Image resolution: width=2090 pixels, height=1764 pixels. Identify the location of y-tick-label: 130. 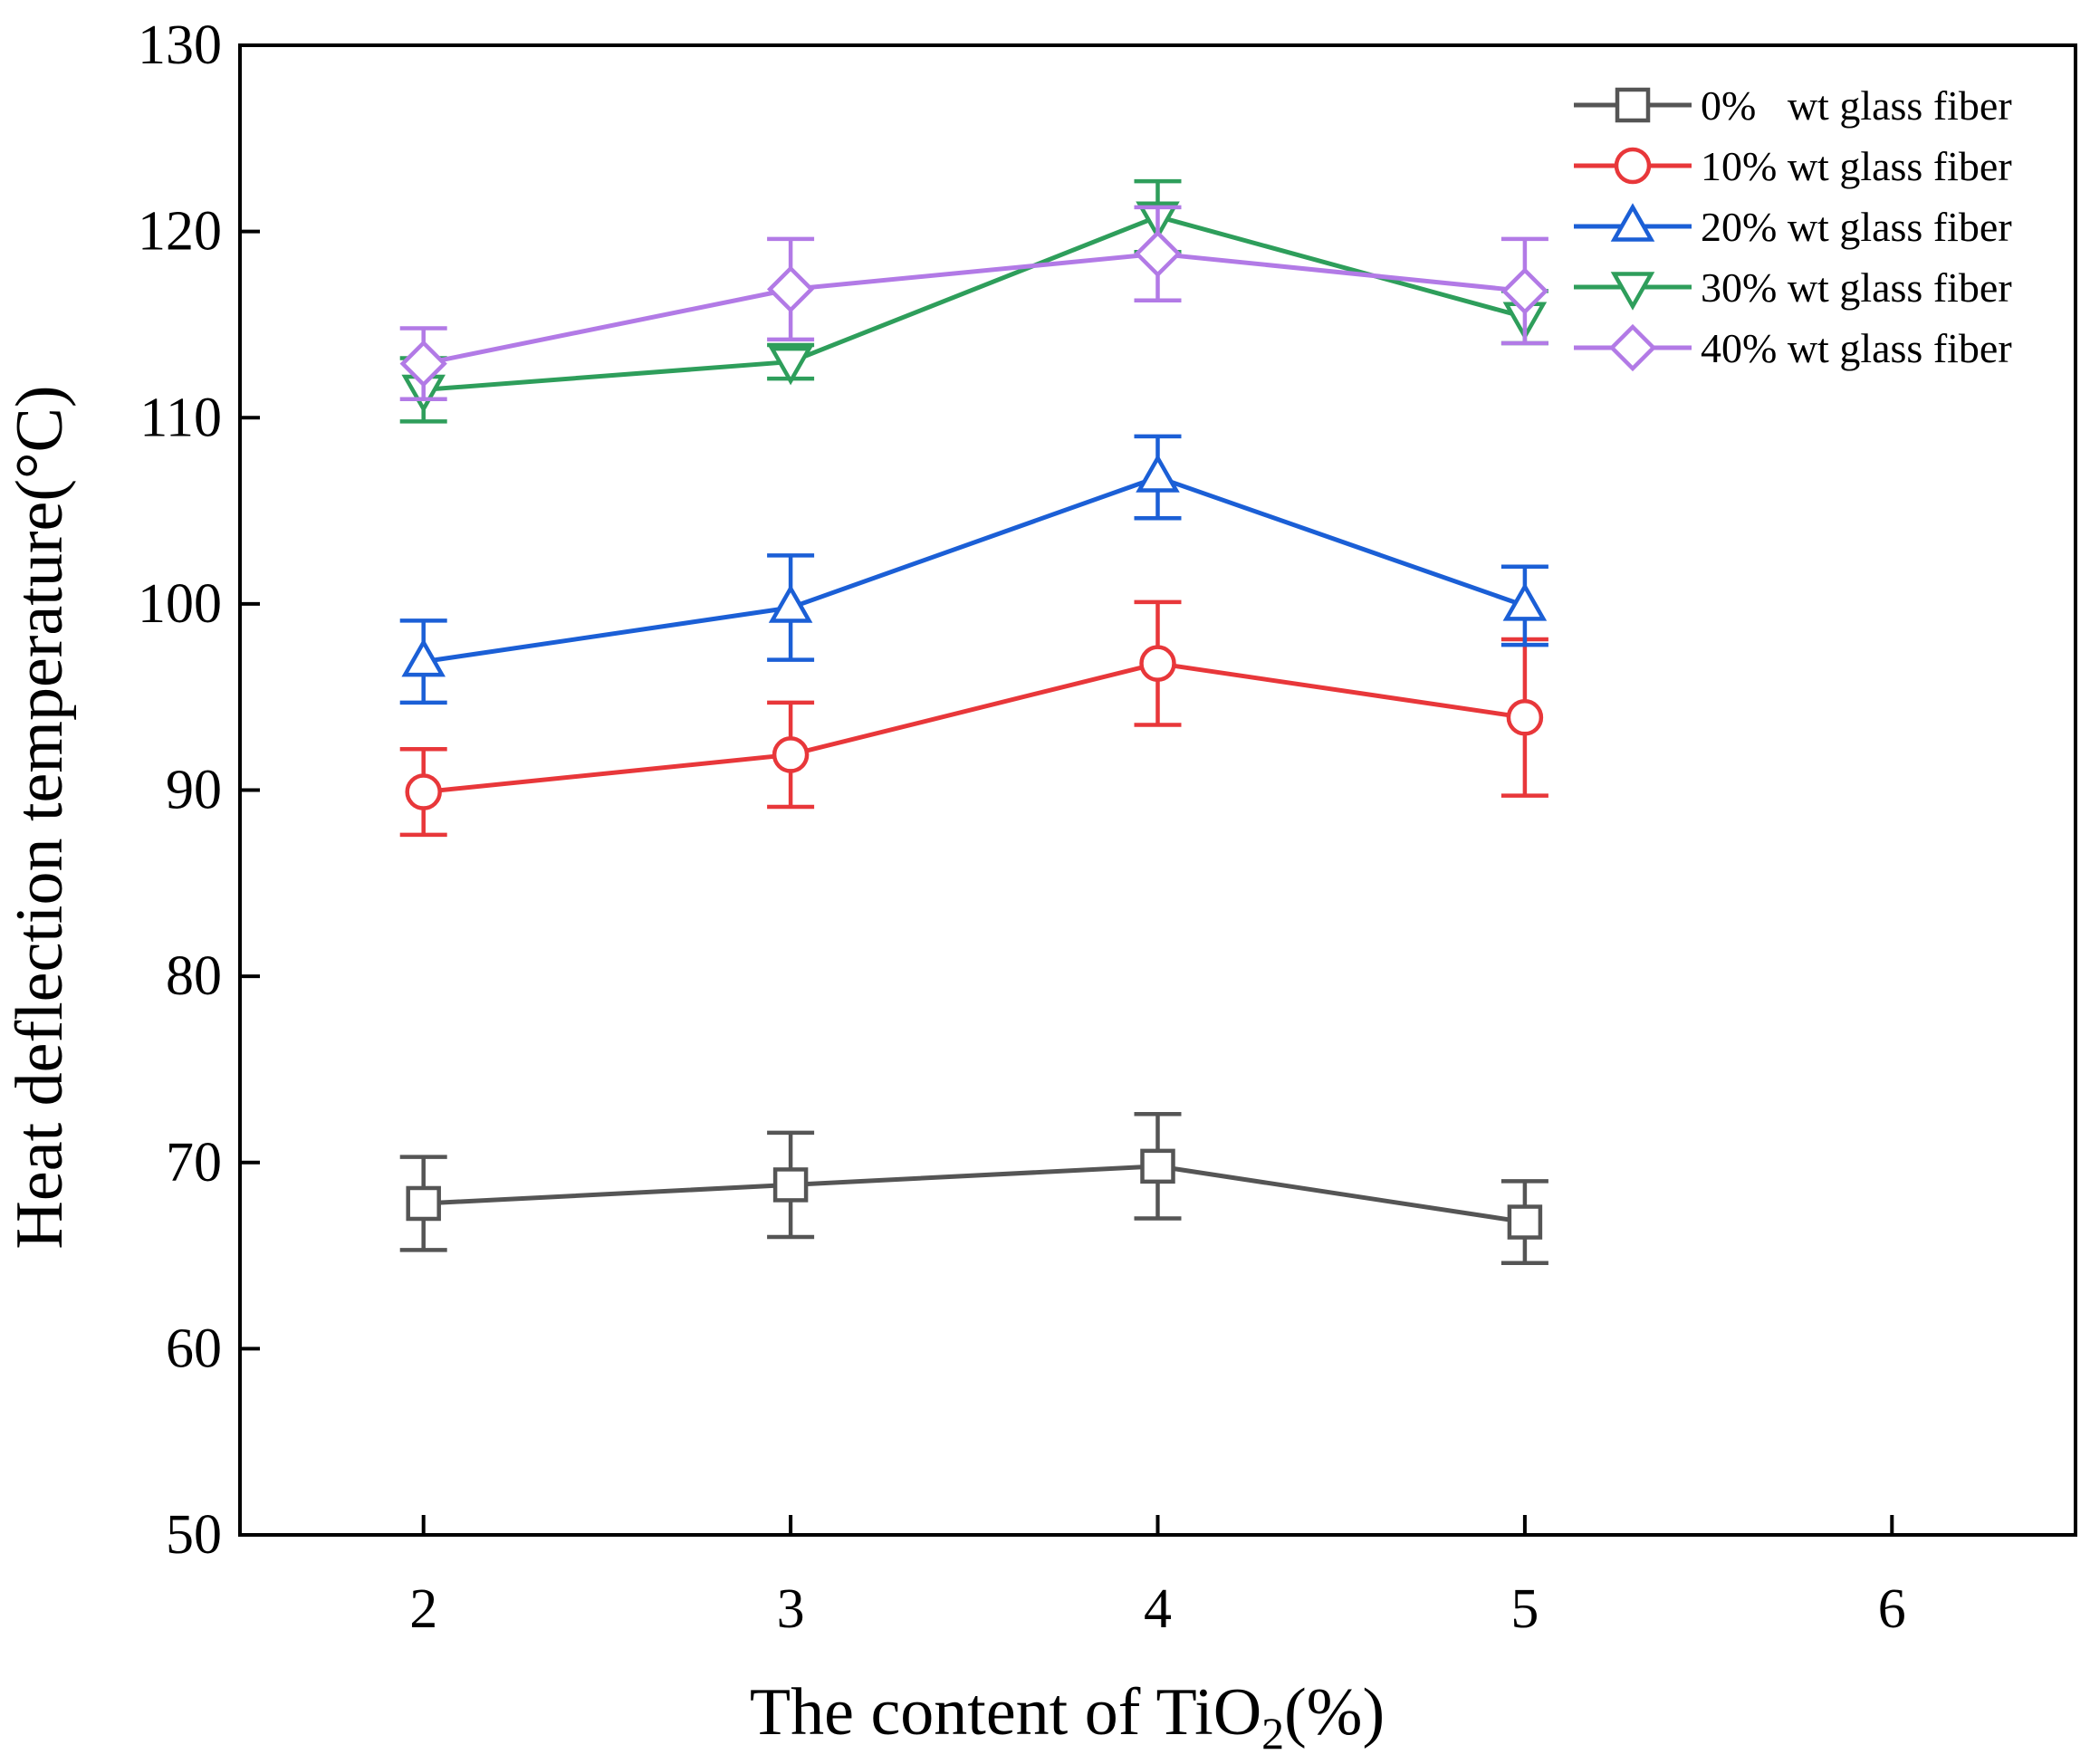
(180, 45).